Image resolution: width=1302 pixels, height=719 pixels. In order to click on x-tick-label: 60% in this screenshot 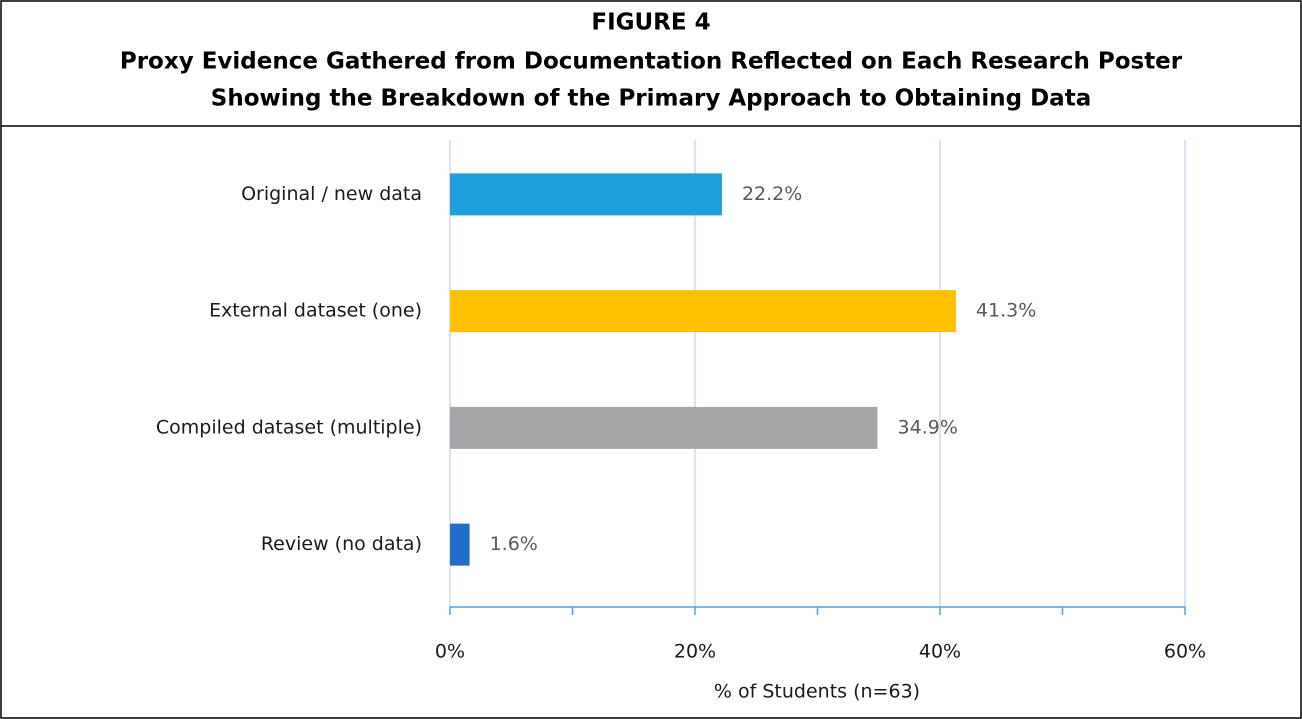, I will do `click(1185, 652)`.